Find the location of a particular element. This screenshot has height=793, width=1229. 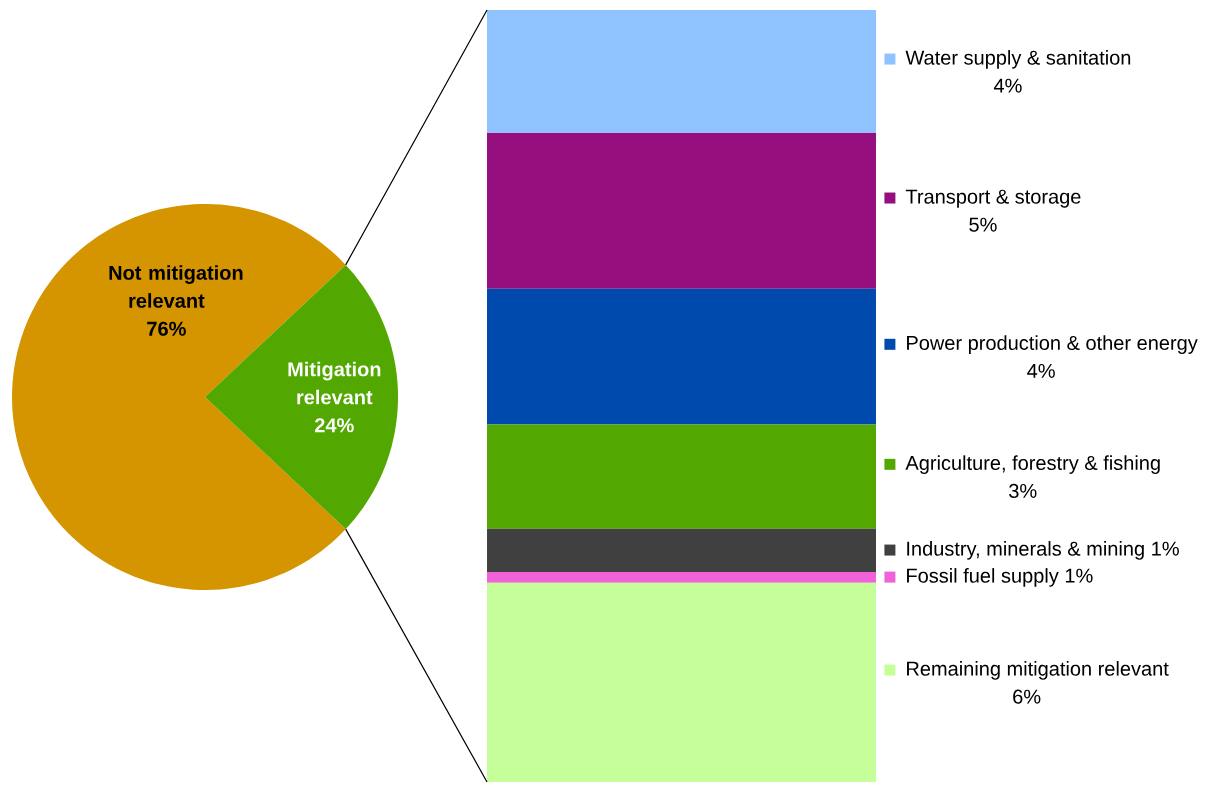

text: 6% is located at coordinates (1027, 696).